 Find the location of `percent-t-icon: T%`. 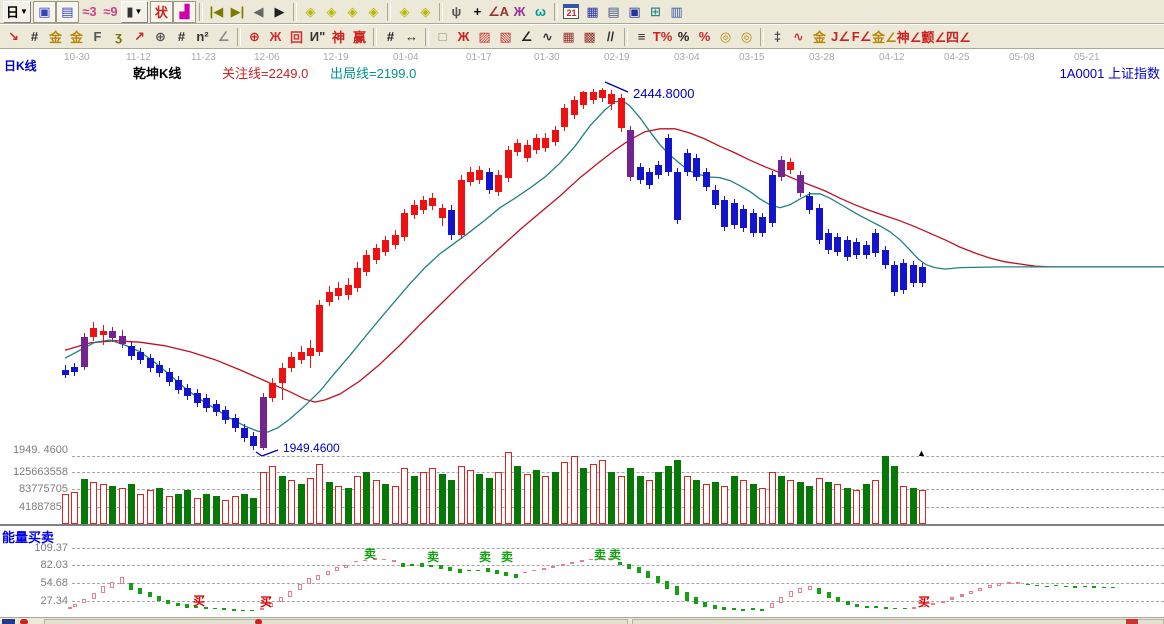

percent-t-icon: T% is located at coordinates (662, 37).